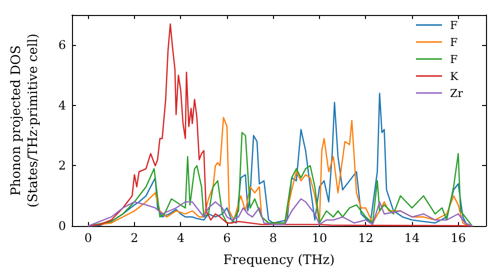 This screenshot has width=500, height=280. I want to click on x-tick-label: 12, so click(366, 238).